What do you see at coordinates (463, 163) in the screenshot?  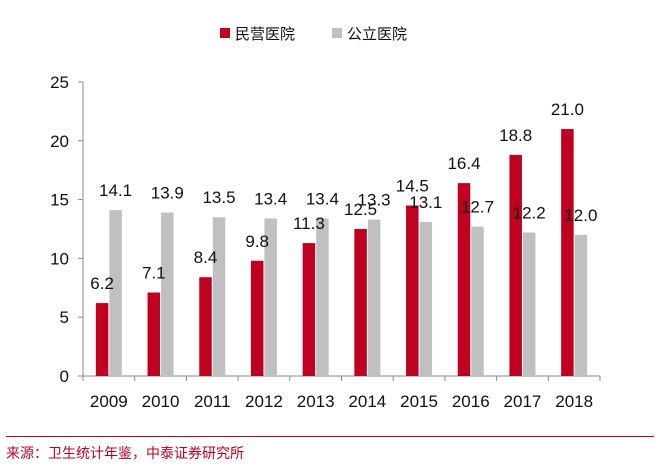 I see `private-hospital-value-label: 16.4` at bounding box center [463, 163].